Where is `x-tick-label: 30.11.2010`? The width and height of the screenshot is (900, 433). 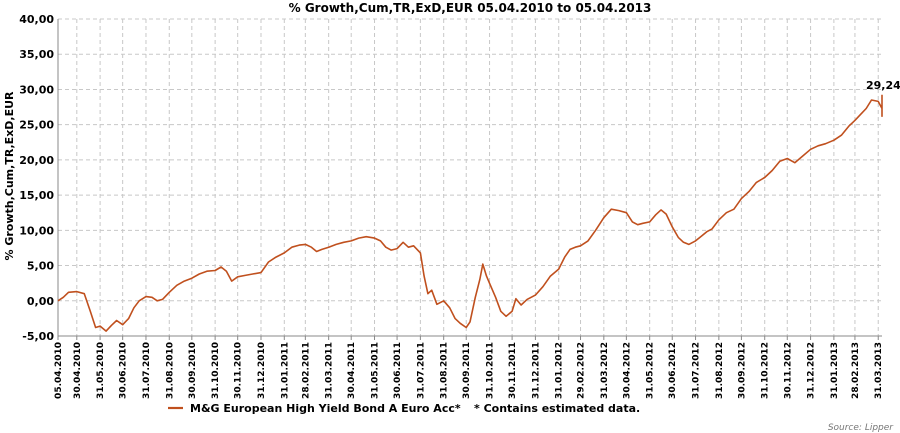
x-tick-label: 30.11.2010 is located at coordinates (239, 370).